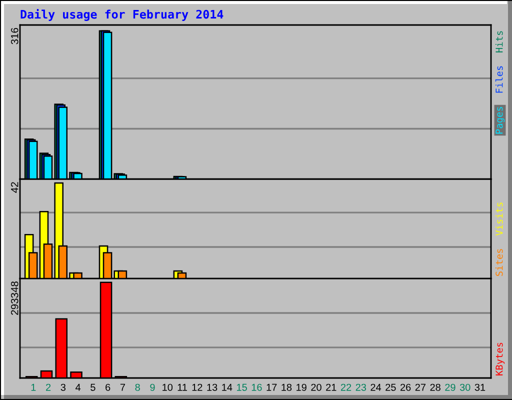 The image size is (512, 400). What do you see at coordinates (500, 359) in the screenshot?
I see `text: KBytes` at bounding box center [500, 359].